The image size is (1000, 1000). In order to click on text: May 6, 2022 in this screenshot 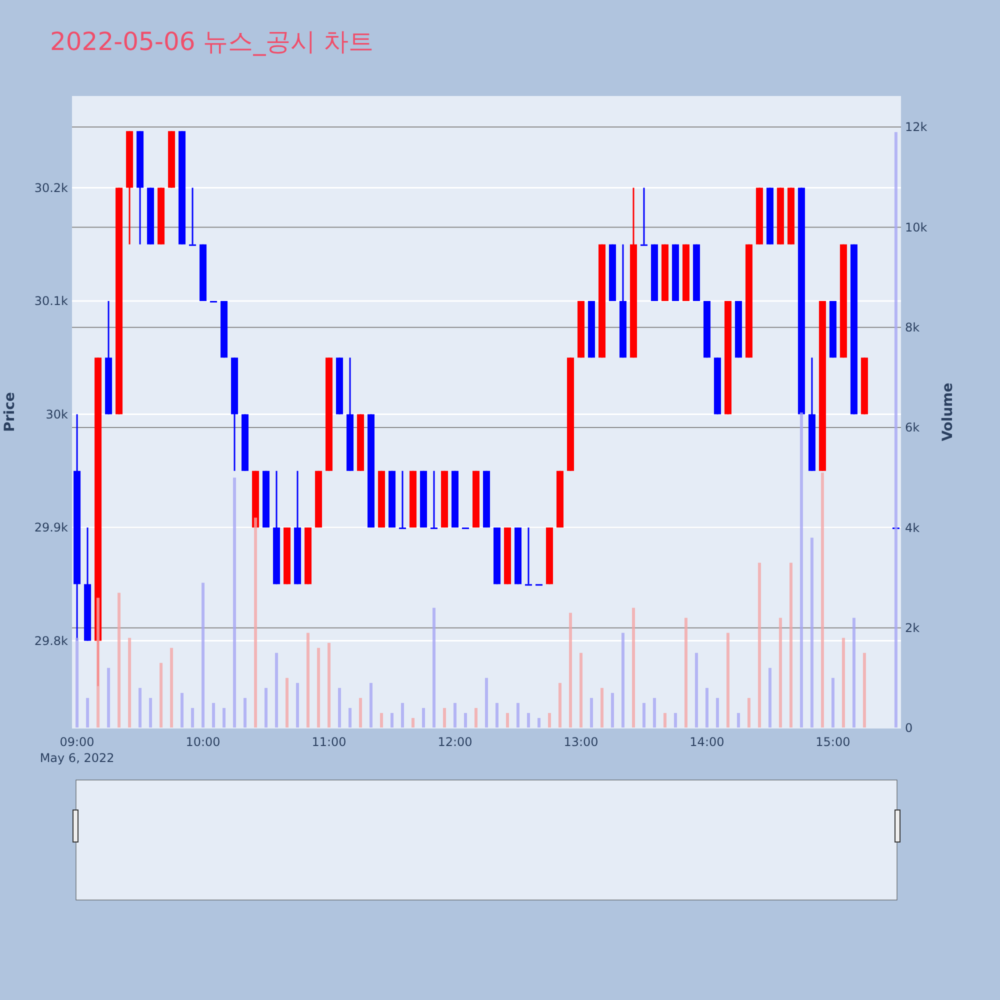, I will do `click(77, 758)`.